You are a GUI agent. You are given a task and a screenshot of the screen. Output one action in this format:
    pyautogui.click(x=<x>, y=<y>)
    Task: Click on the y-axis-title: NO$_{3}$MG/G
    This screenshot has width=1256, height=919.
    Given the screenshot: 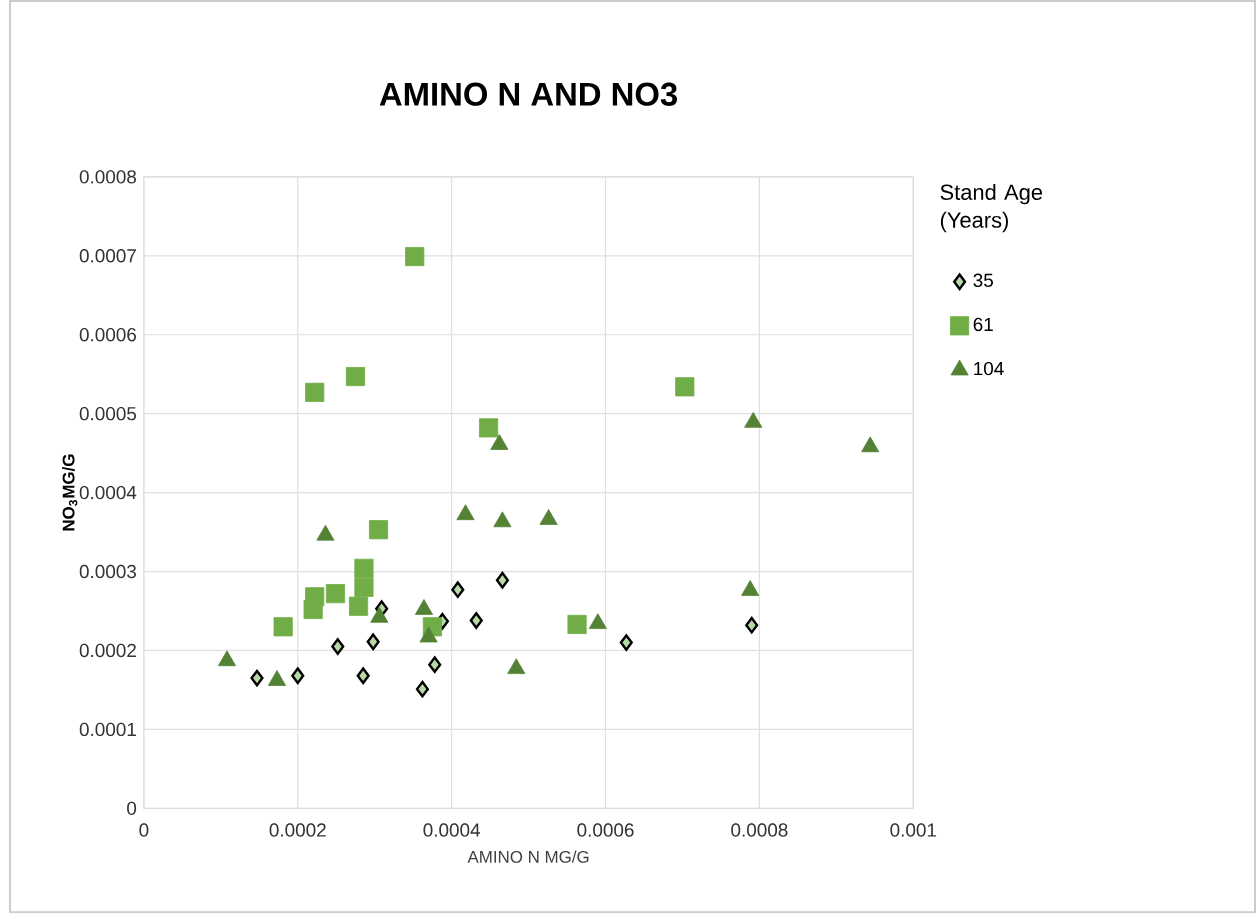 What is the action you would take?
    pyautogui.click(x=70, y=492)
    